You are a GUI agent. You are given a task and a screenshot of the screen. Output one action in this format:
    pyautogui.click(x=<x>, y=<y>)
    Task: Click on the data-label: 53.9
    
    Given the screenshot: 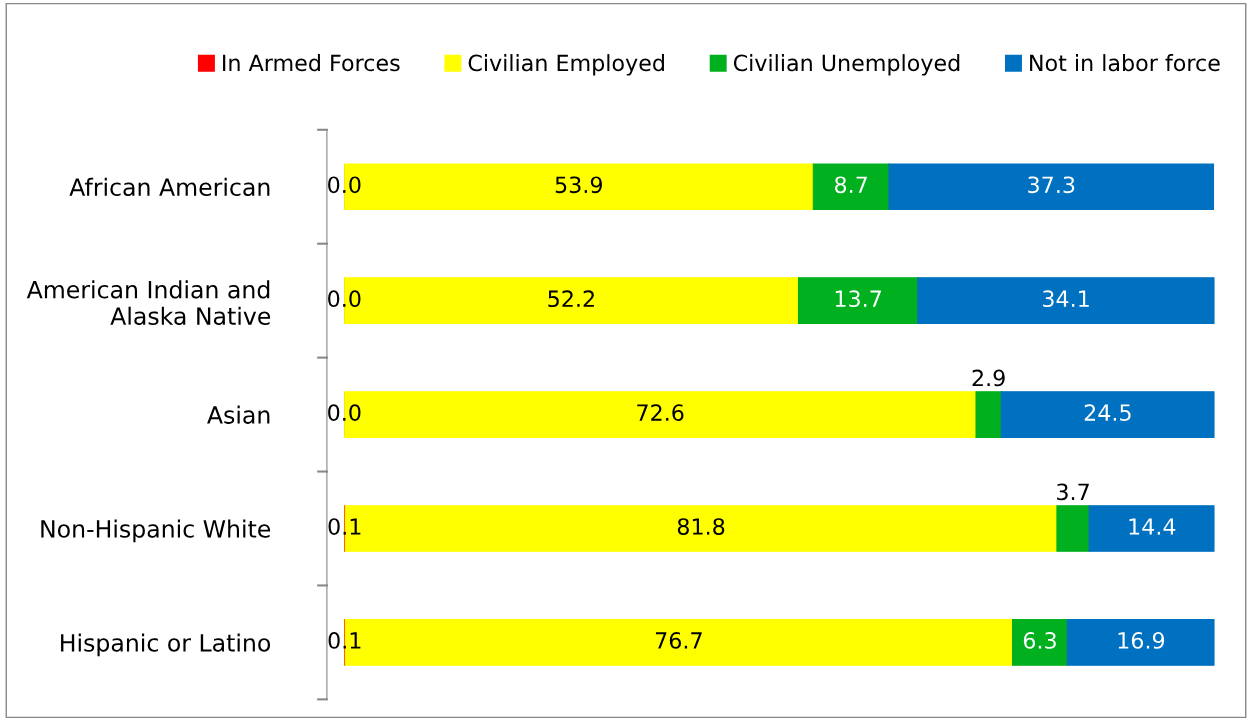 What is the action you would take?
    pyautogui.click(x=578, y=185)
    